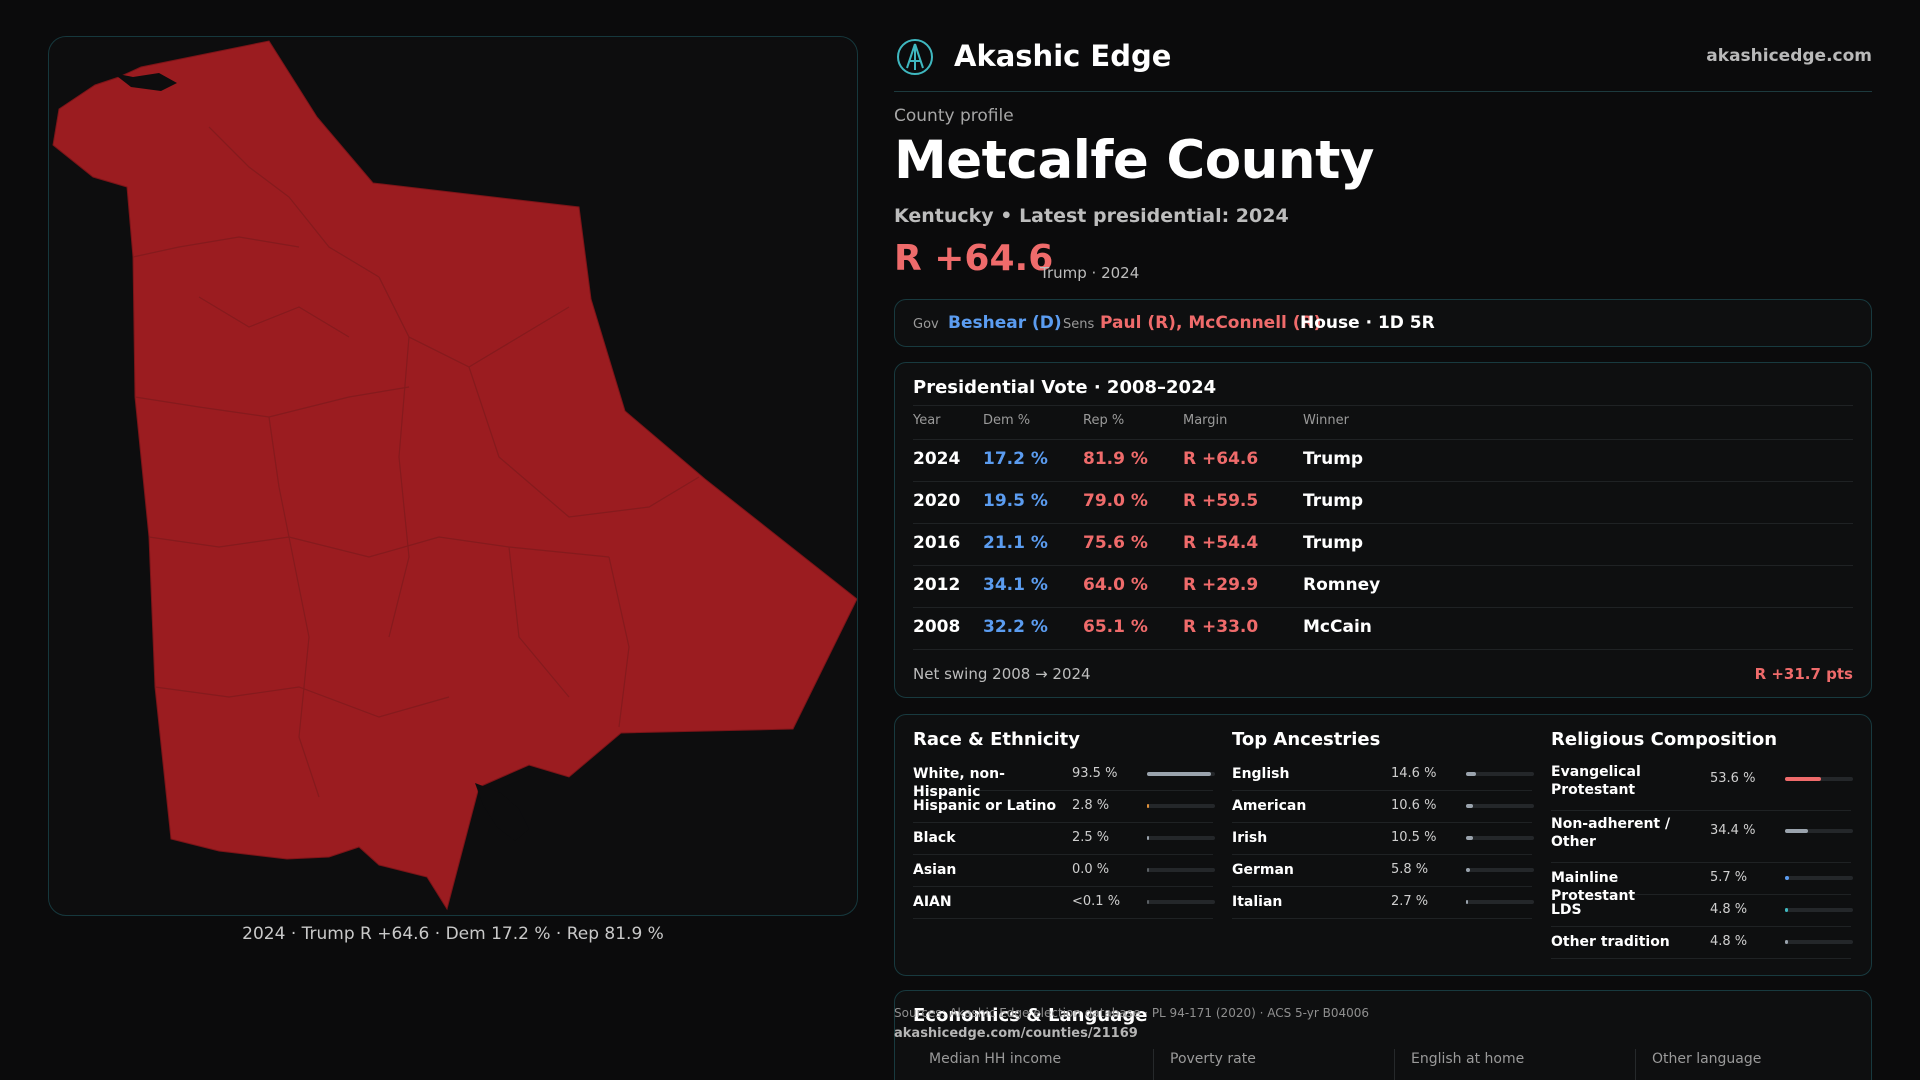 This screenshot has width=1920, height=1080. What do you see at coordinates (1414, 773) in the screenshot?
I see `row-percent: 14.6 %` at bounding box center [1414, 773].